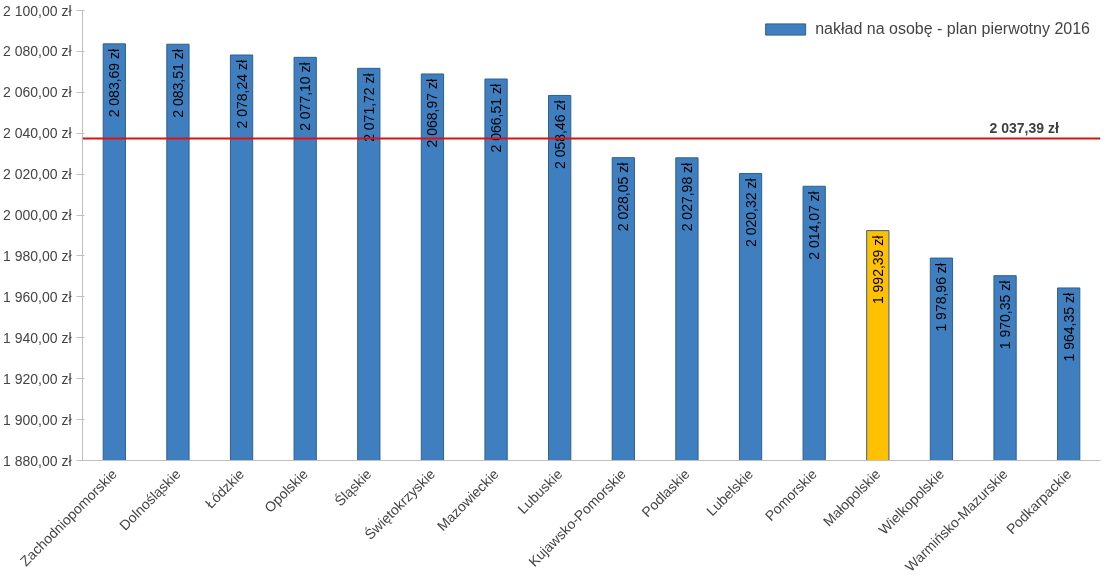 This screenshot has width=1114, height=587. Describe the element at coordinates (496, 118) in the screenshot. I see `data-label: 2 066,51 zł` at that location.